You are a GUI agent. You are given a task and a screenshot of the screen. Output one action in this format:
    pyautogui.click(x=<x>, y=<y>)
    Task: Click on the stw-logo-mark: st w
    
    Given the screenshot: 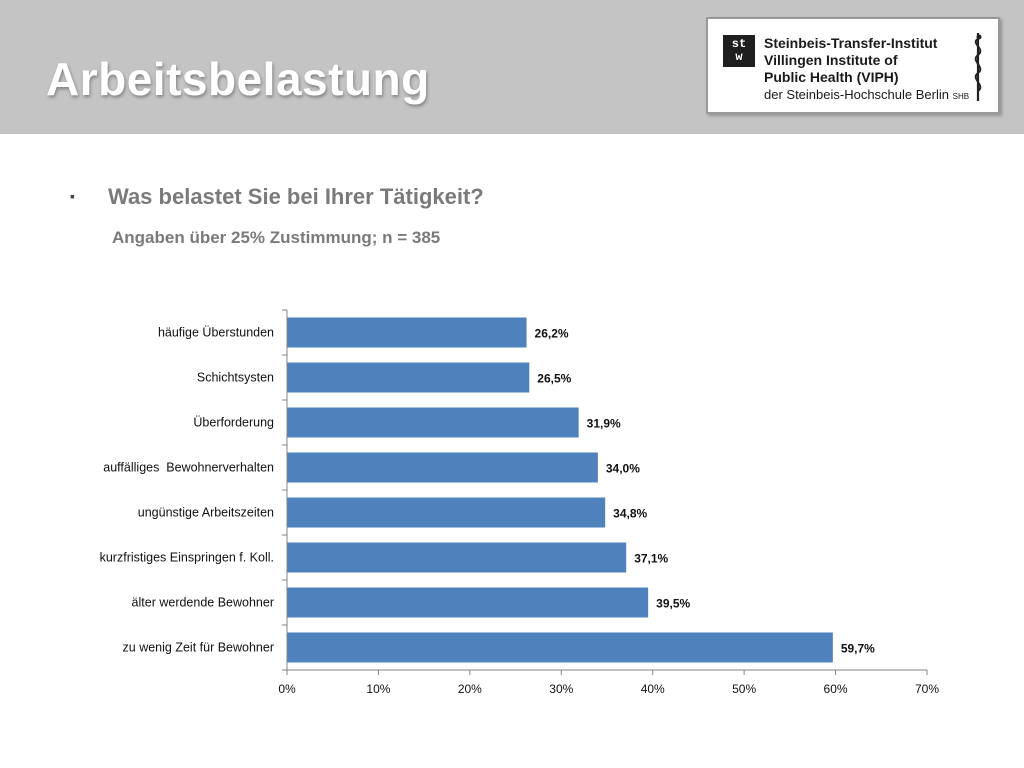 What is the action you would take?
    pyautogui.click(x=739, y=51)
    